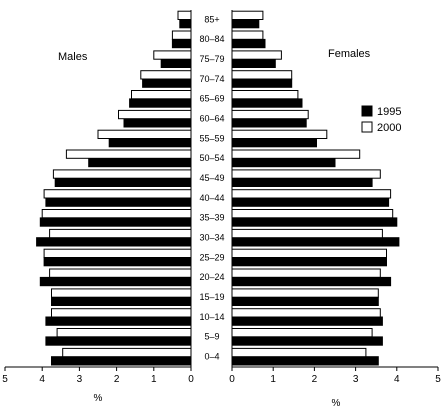 This screenshot has height=411, width=445. What do you see at coordinates (273, 379) in the screenshot?
I see `females-tick-label-1: 1` at bounding box center [273, 379].